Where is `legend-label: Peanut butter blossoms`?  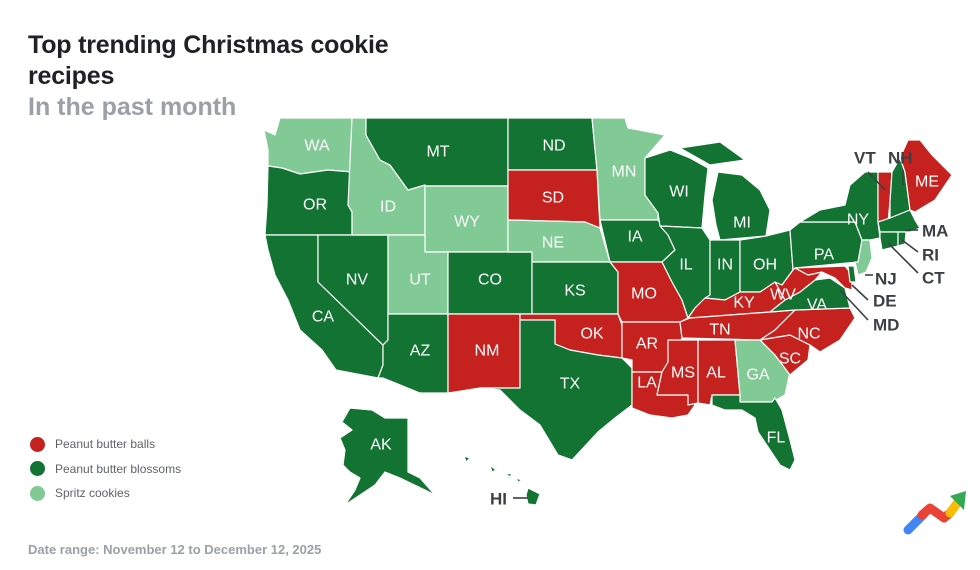
legend-label: Peanut butter blossoms is located at coordinates (118, 468).